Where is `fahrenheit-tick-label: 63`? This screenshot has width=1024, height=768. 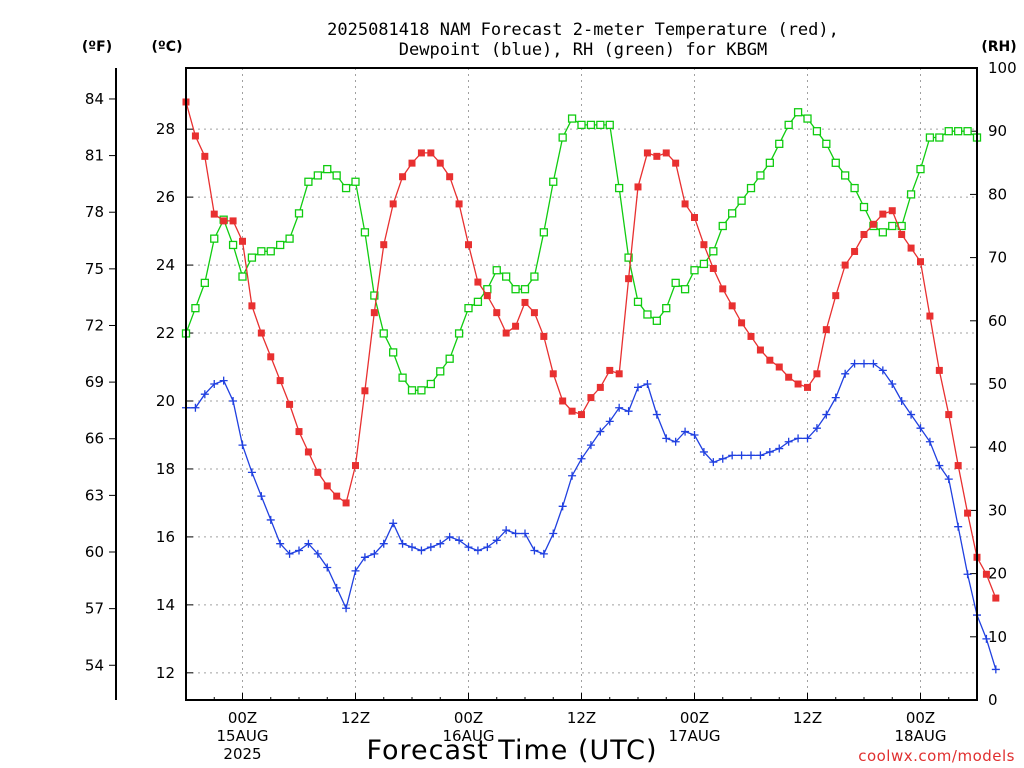
fahrenheit-tick-label: 63 is located at coordinates (94, 495).